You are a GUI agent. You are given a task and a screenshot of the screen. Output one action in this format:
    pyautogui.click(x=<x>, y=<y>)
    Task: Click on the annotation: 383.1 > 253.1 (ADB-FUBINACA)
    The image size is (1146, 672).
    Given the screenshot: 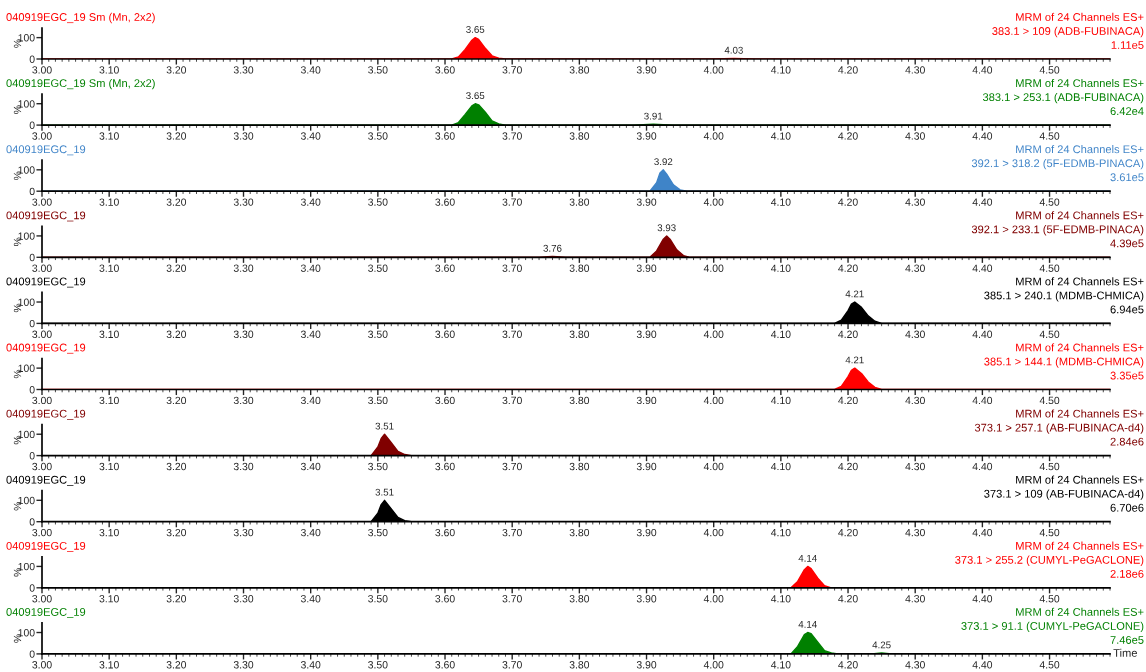 What is the action you would take?
    pyautogui.click(x=1063, y=98)
    